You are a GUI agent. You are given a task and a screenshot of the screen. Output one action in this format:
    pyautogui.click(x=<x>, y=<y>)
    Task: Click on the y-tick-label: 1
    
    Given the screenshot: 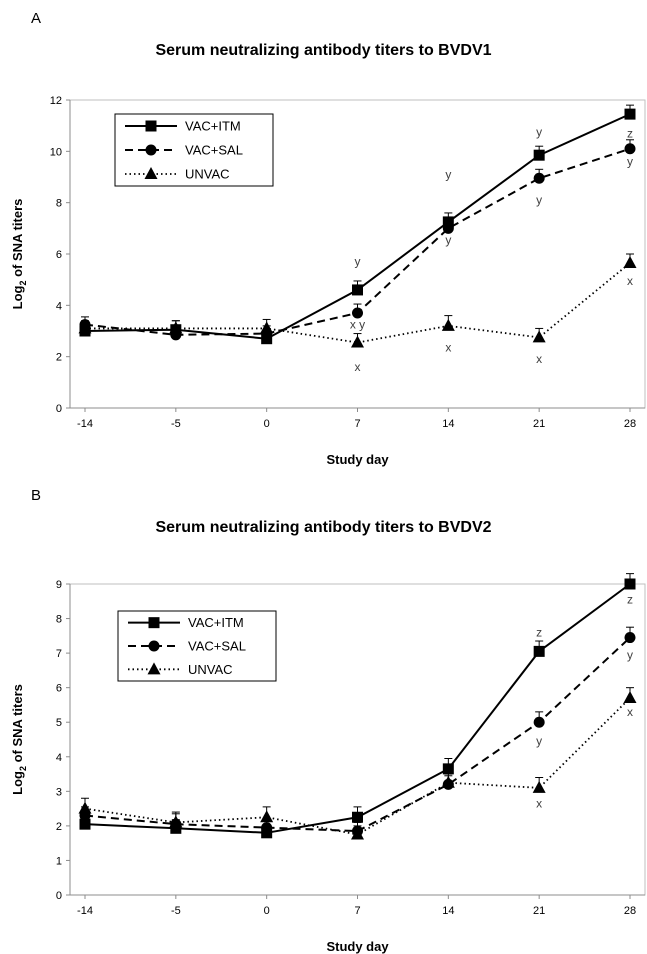 What is the action you would take?
    pyautogui.click(x=59, y=861)
    